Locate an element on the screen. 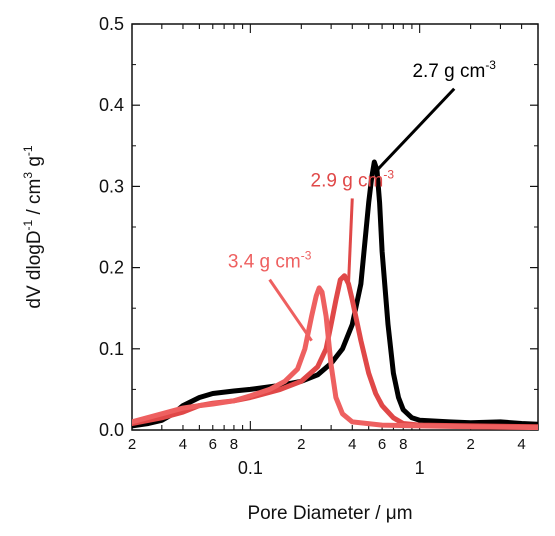 This screenshot has height=536, width=555. annotation-label-0: 2.7 g cm-3 is located at coordinates (454, 70).